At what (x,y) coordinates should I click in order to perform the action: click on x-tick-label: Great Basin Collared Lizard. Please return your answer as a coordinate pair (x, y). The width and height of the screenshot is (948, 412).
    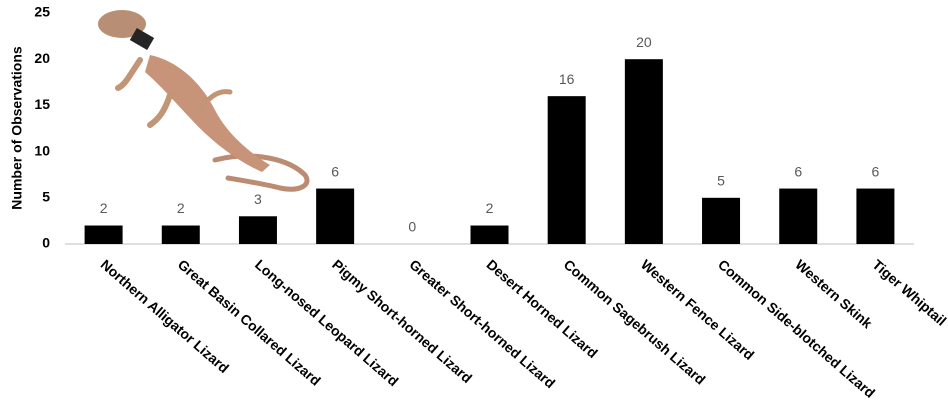
    Looking at the image, I should click on (249, 322).